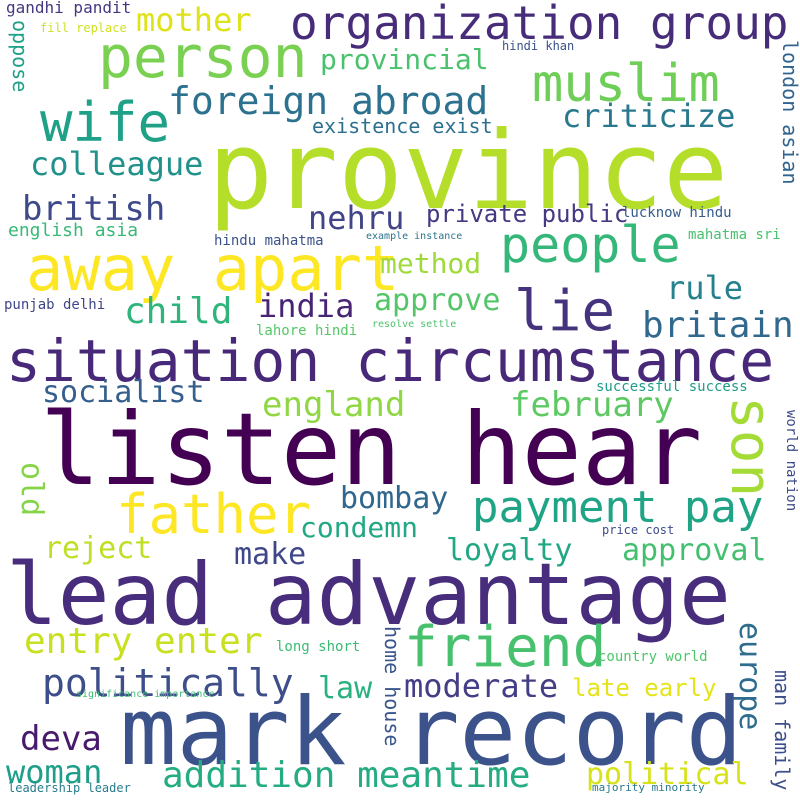 The height and width of the screenshot is (800, 800). What do you see at coordinates (178, 311) in the screenshot?
I see `word: child` at bounding box center [178, 311].